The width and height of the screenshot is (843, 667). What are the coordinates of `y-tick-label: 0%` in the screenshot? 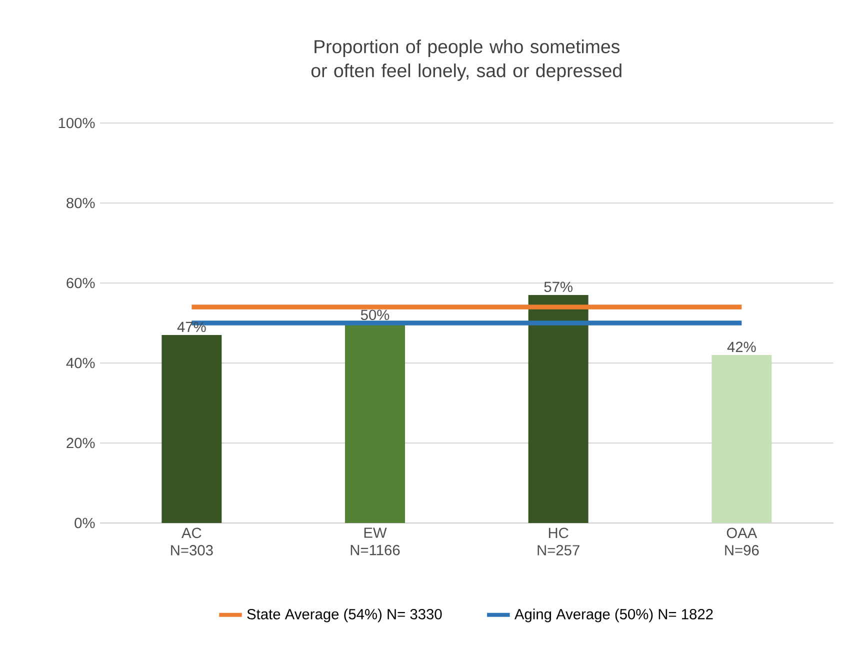 It's located at (84, 523).